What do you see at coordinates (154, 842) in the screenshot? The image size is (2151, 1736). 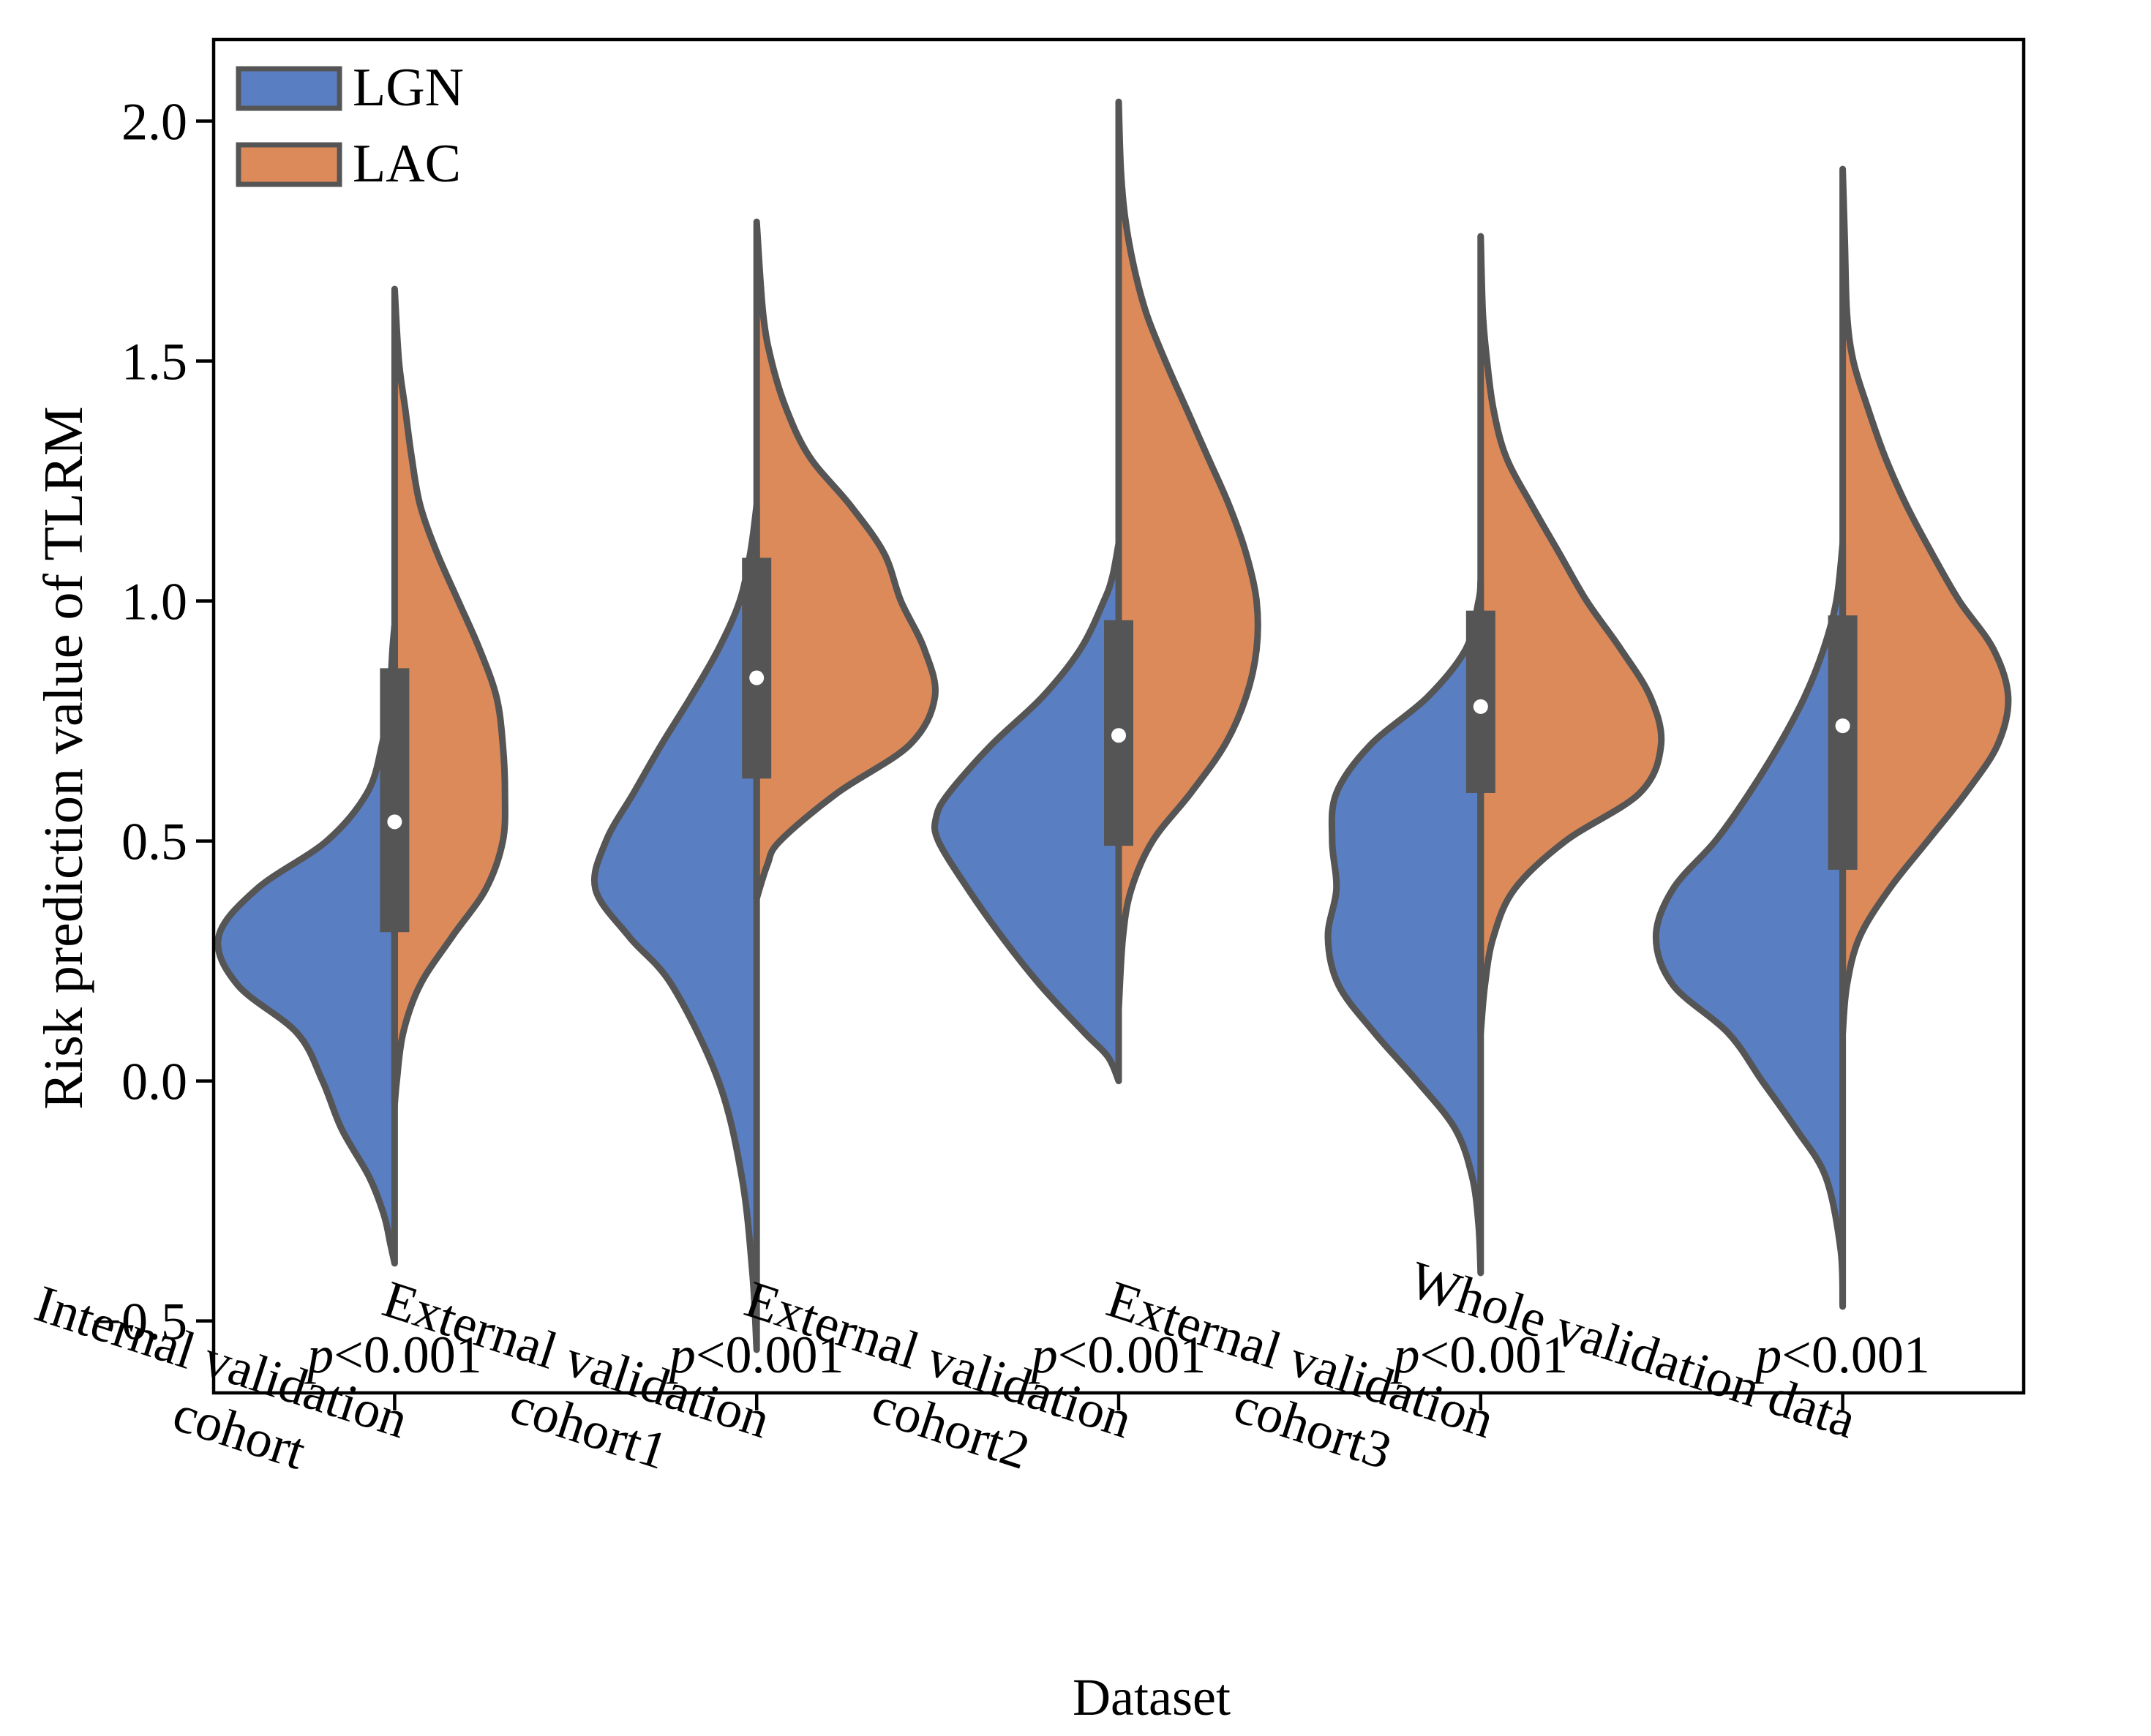 I see `y-tick-label-2: 0.5` at bounding box center [154, 842].